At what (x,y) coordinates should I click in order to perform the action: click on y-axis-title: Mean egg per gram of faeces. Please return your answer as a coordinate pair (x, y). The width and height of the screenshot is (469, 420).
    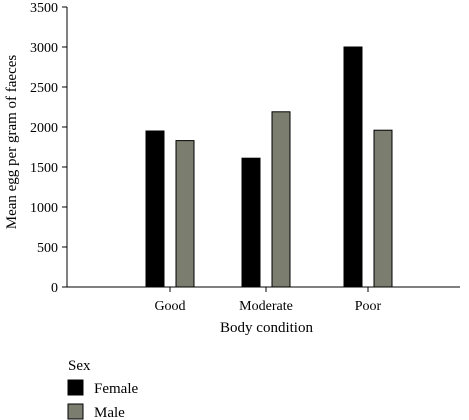
    Looking at the image, I should click on (12, 142).